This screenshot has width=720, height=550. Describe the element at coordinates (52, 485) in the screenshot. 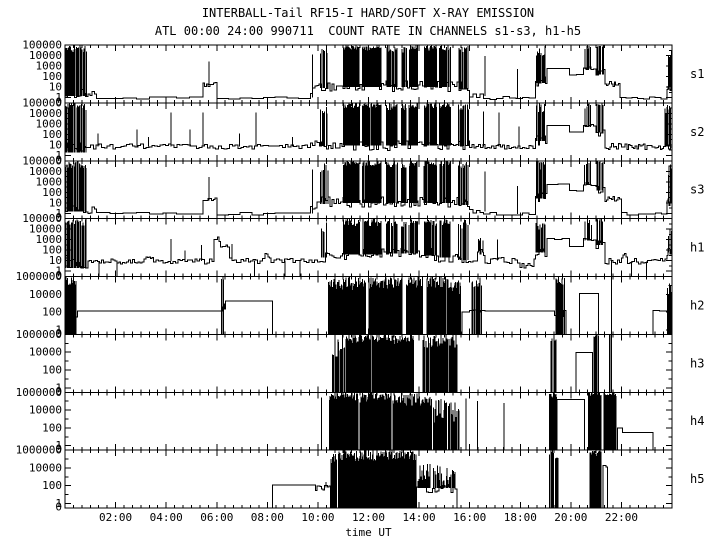

I see `ytick-label-h5-100: 100` at that location.